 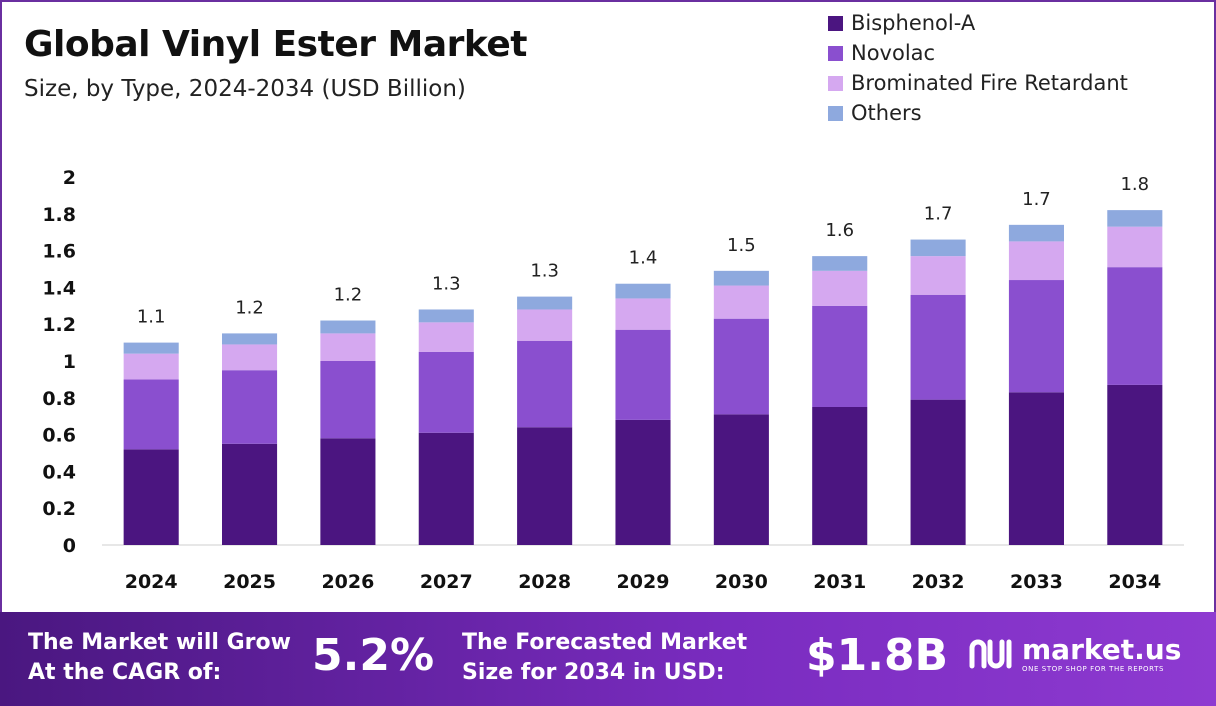 What do you see at coordinates (835, 113) in the screenshot?
I see `legend-swatch-others` at bounding box center [835, 113].